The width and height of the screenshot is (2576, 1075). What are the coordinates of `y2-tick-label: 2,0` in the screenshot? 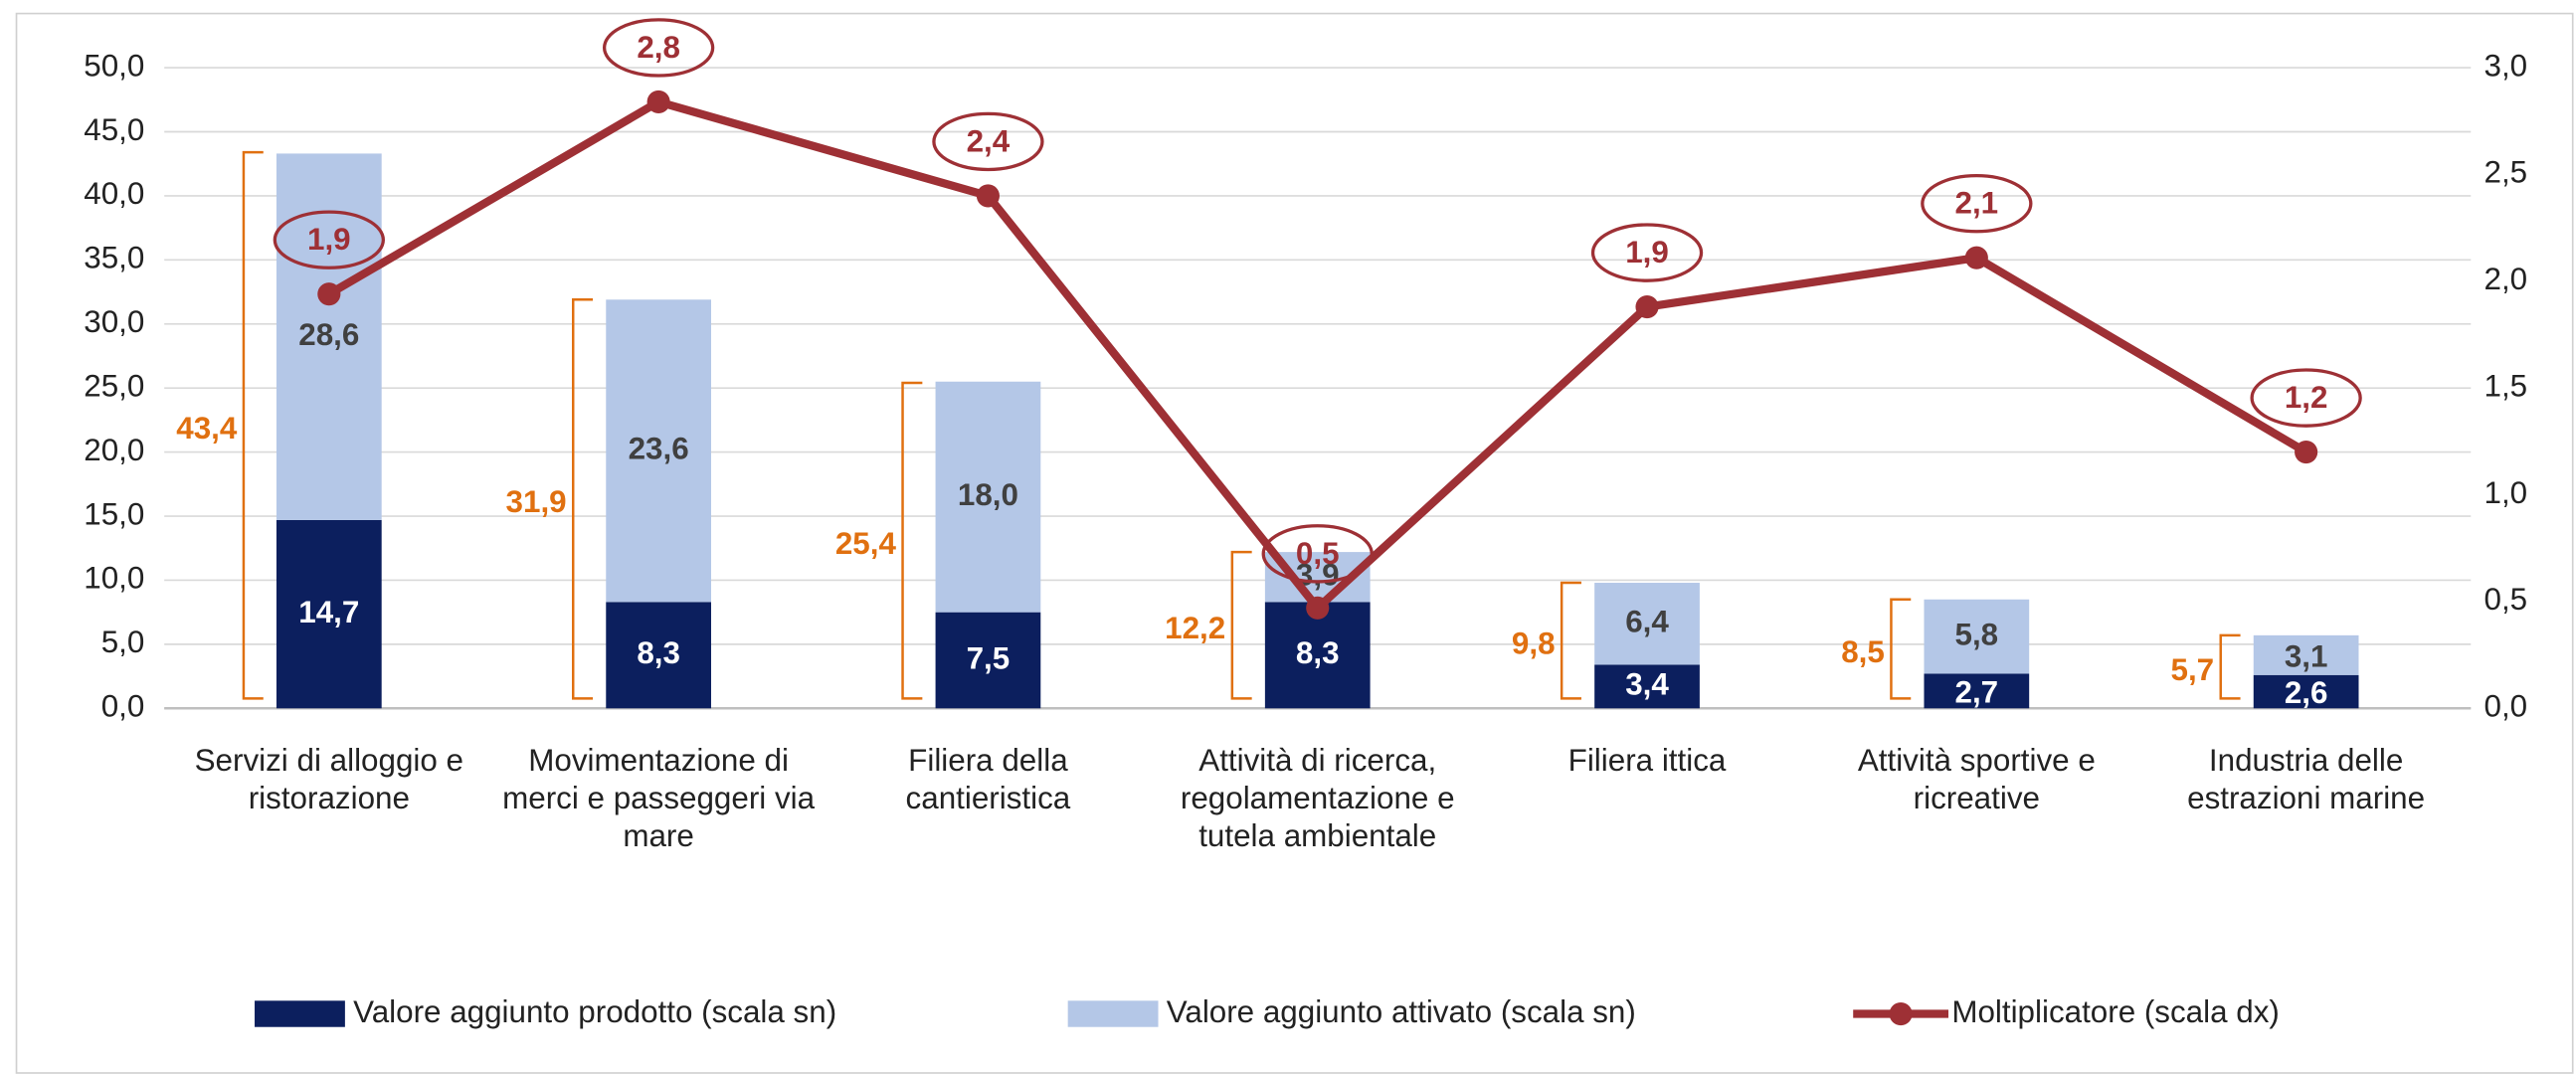 It's located at (2506, 279).